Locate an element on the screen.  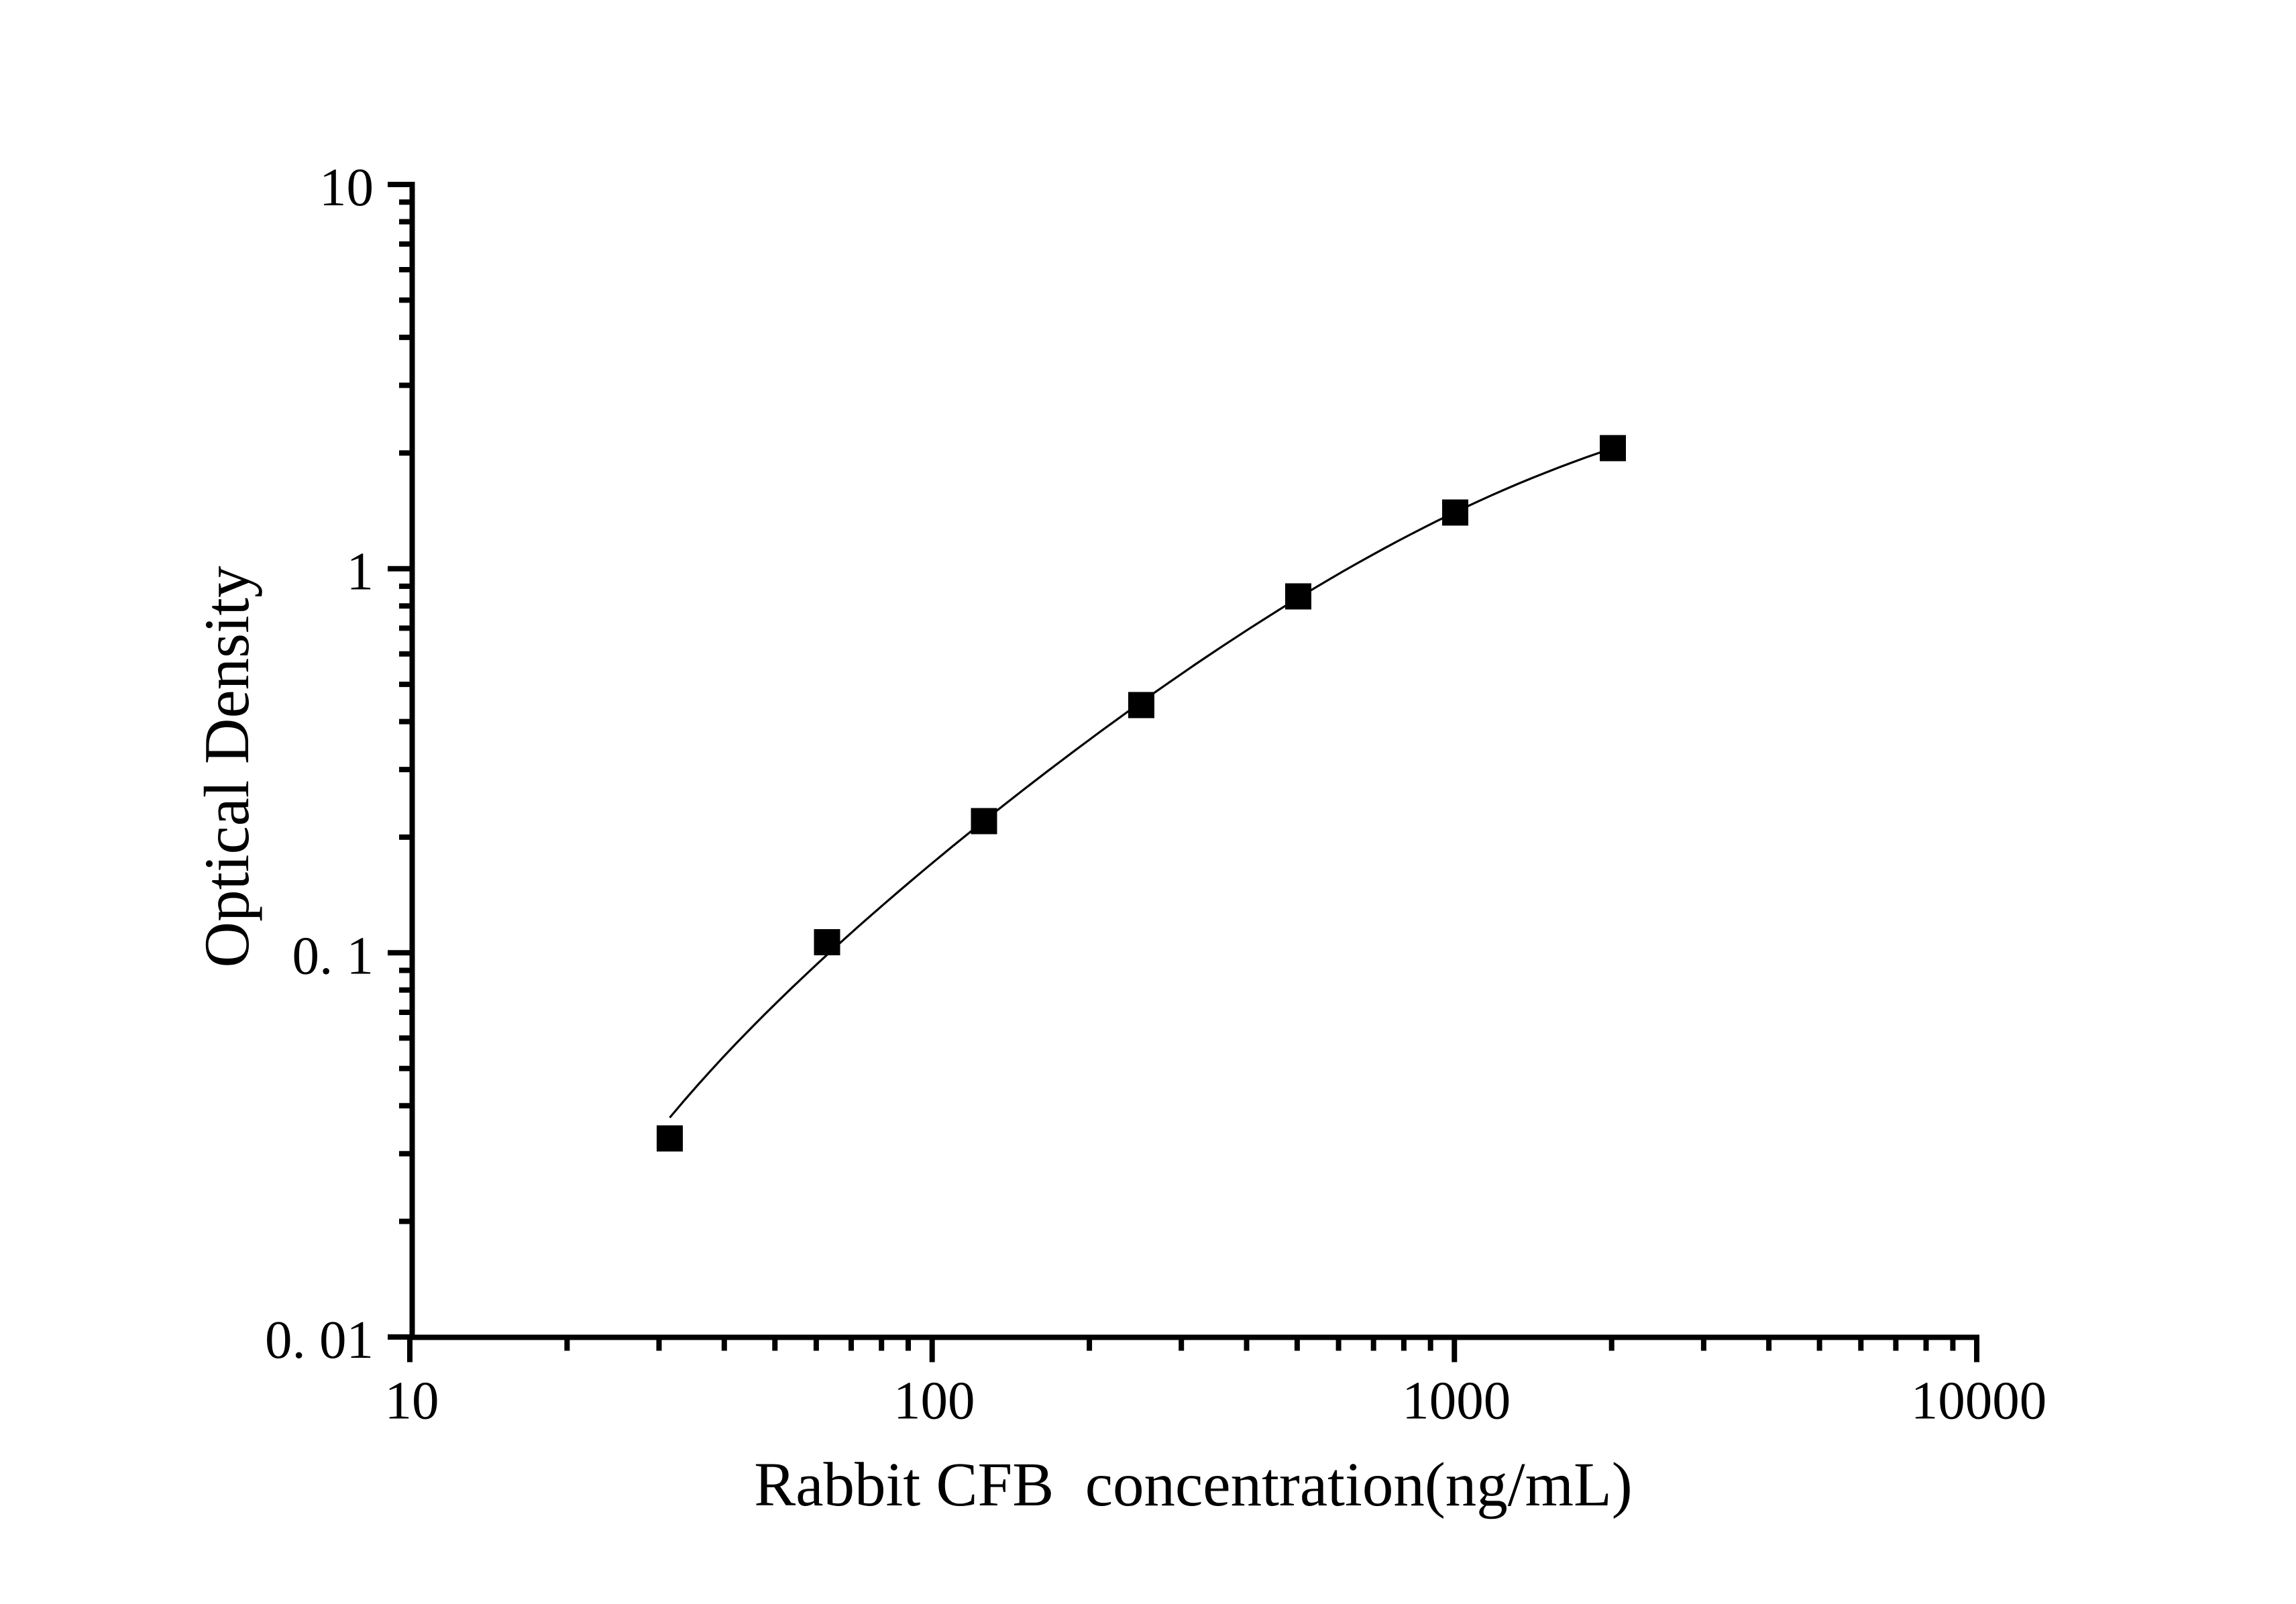
svg-text: 0. 01 is located at coordinates (319, 1339).